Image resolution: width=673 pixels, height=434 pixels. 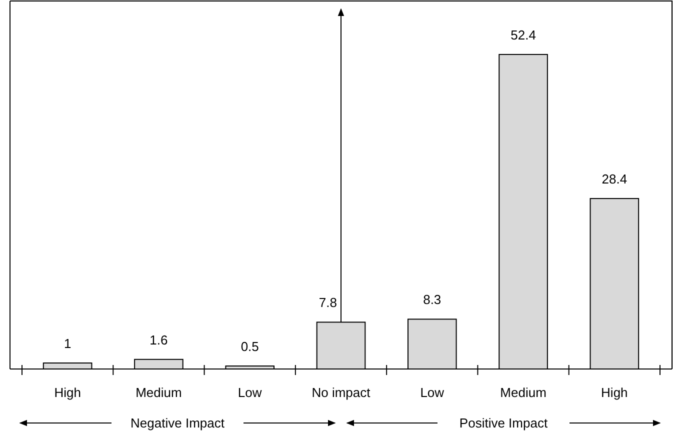 What do you see at coordinates (177, 423) in the screenshot?
I see `text: Negative Impact` at bounding box center [177, 423].